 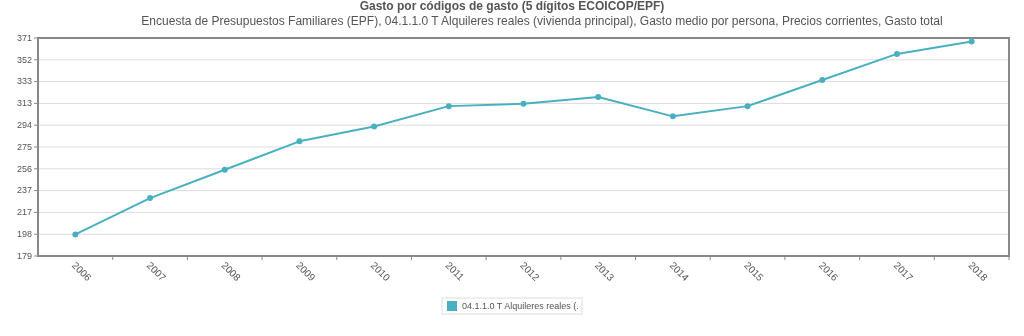 I want to click on y-tick-label: 352, so click(x=24, y=59).